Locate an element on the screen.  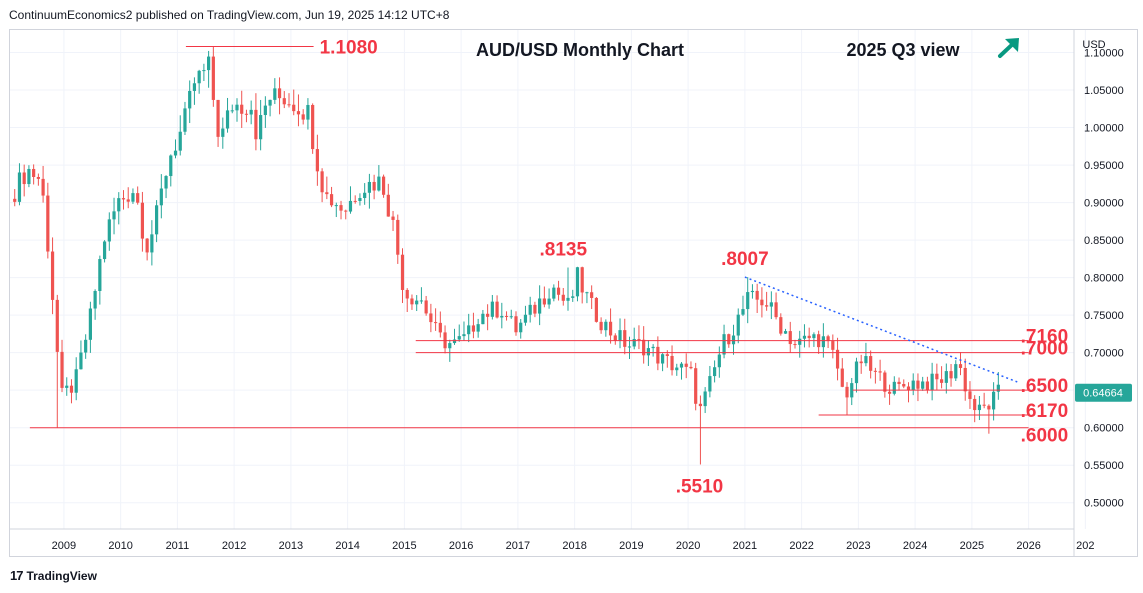
extreme-label: .8135 is located at coordinates (564, 249).